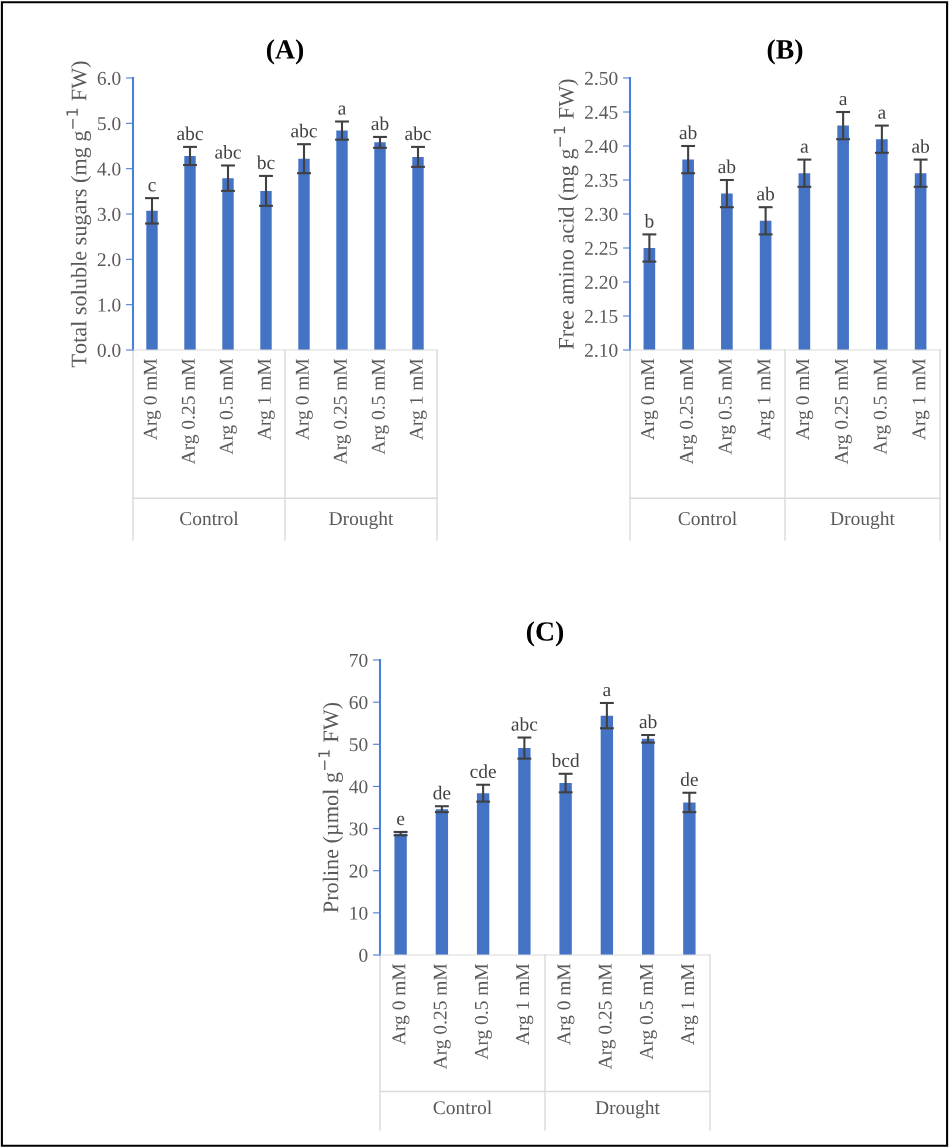  Describe the element at coordinates (601, 316) in the screenshot. I see `y-tick-label: 2.15` at that location.